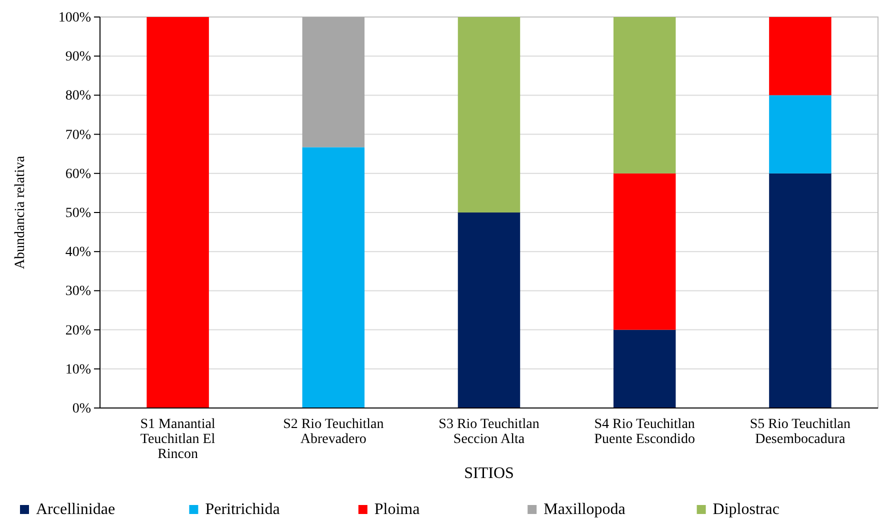  Describe the element at coordinates (746, 509) in the screenshot. I see `legend-label: Diplostrac` at that location.